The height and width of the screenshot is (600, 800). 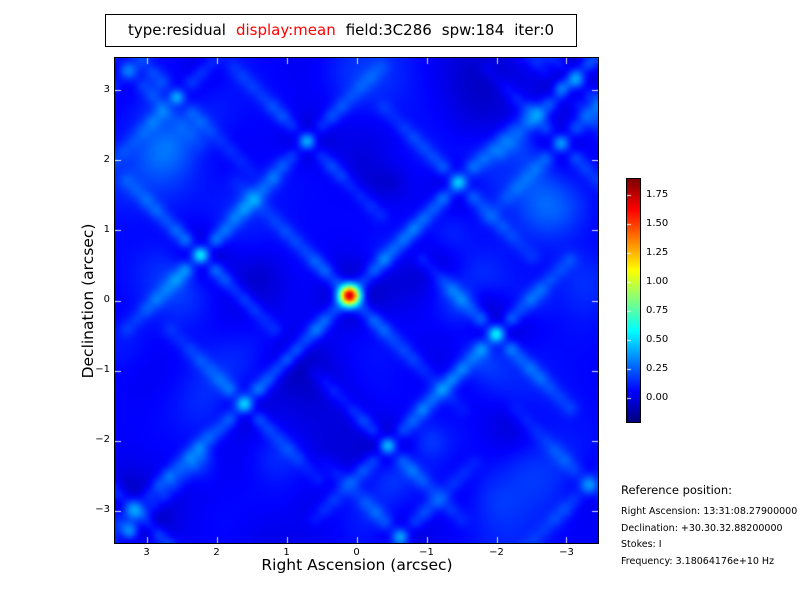 What do you see at coordinates (102, 369) in the screenshot?
I see `y-tick-label: −1` at bounding box center [102, 369].